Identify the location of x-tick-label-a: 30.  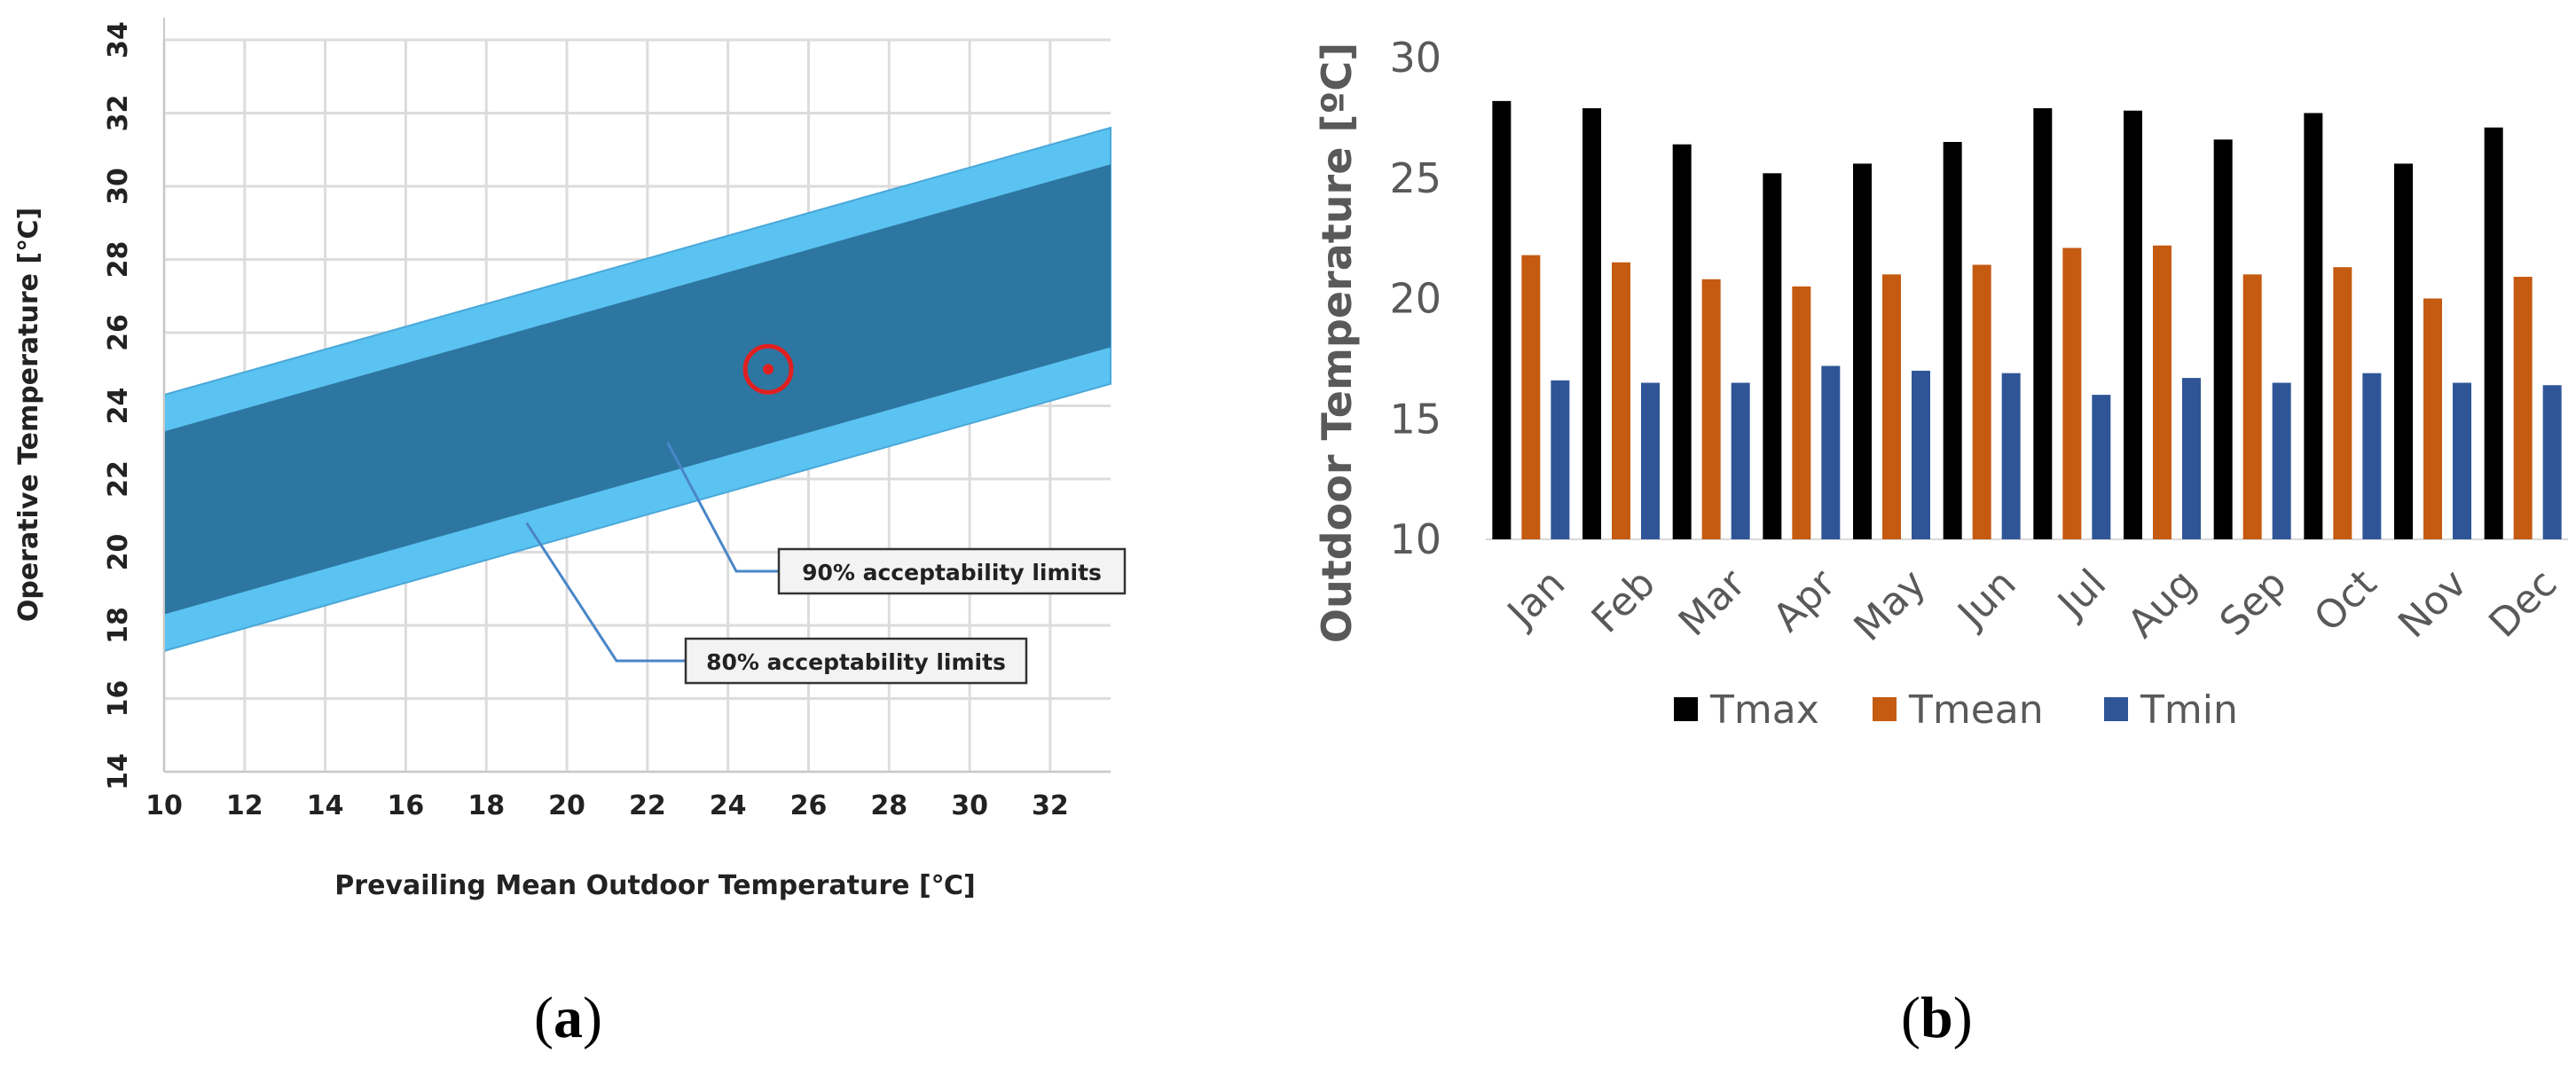
(969, 805).